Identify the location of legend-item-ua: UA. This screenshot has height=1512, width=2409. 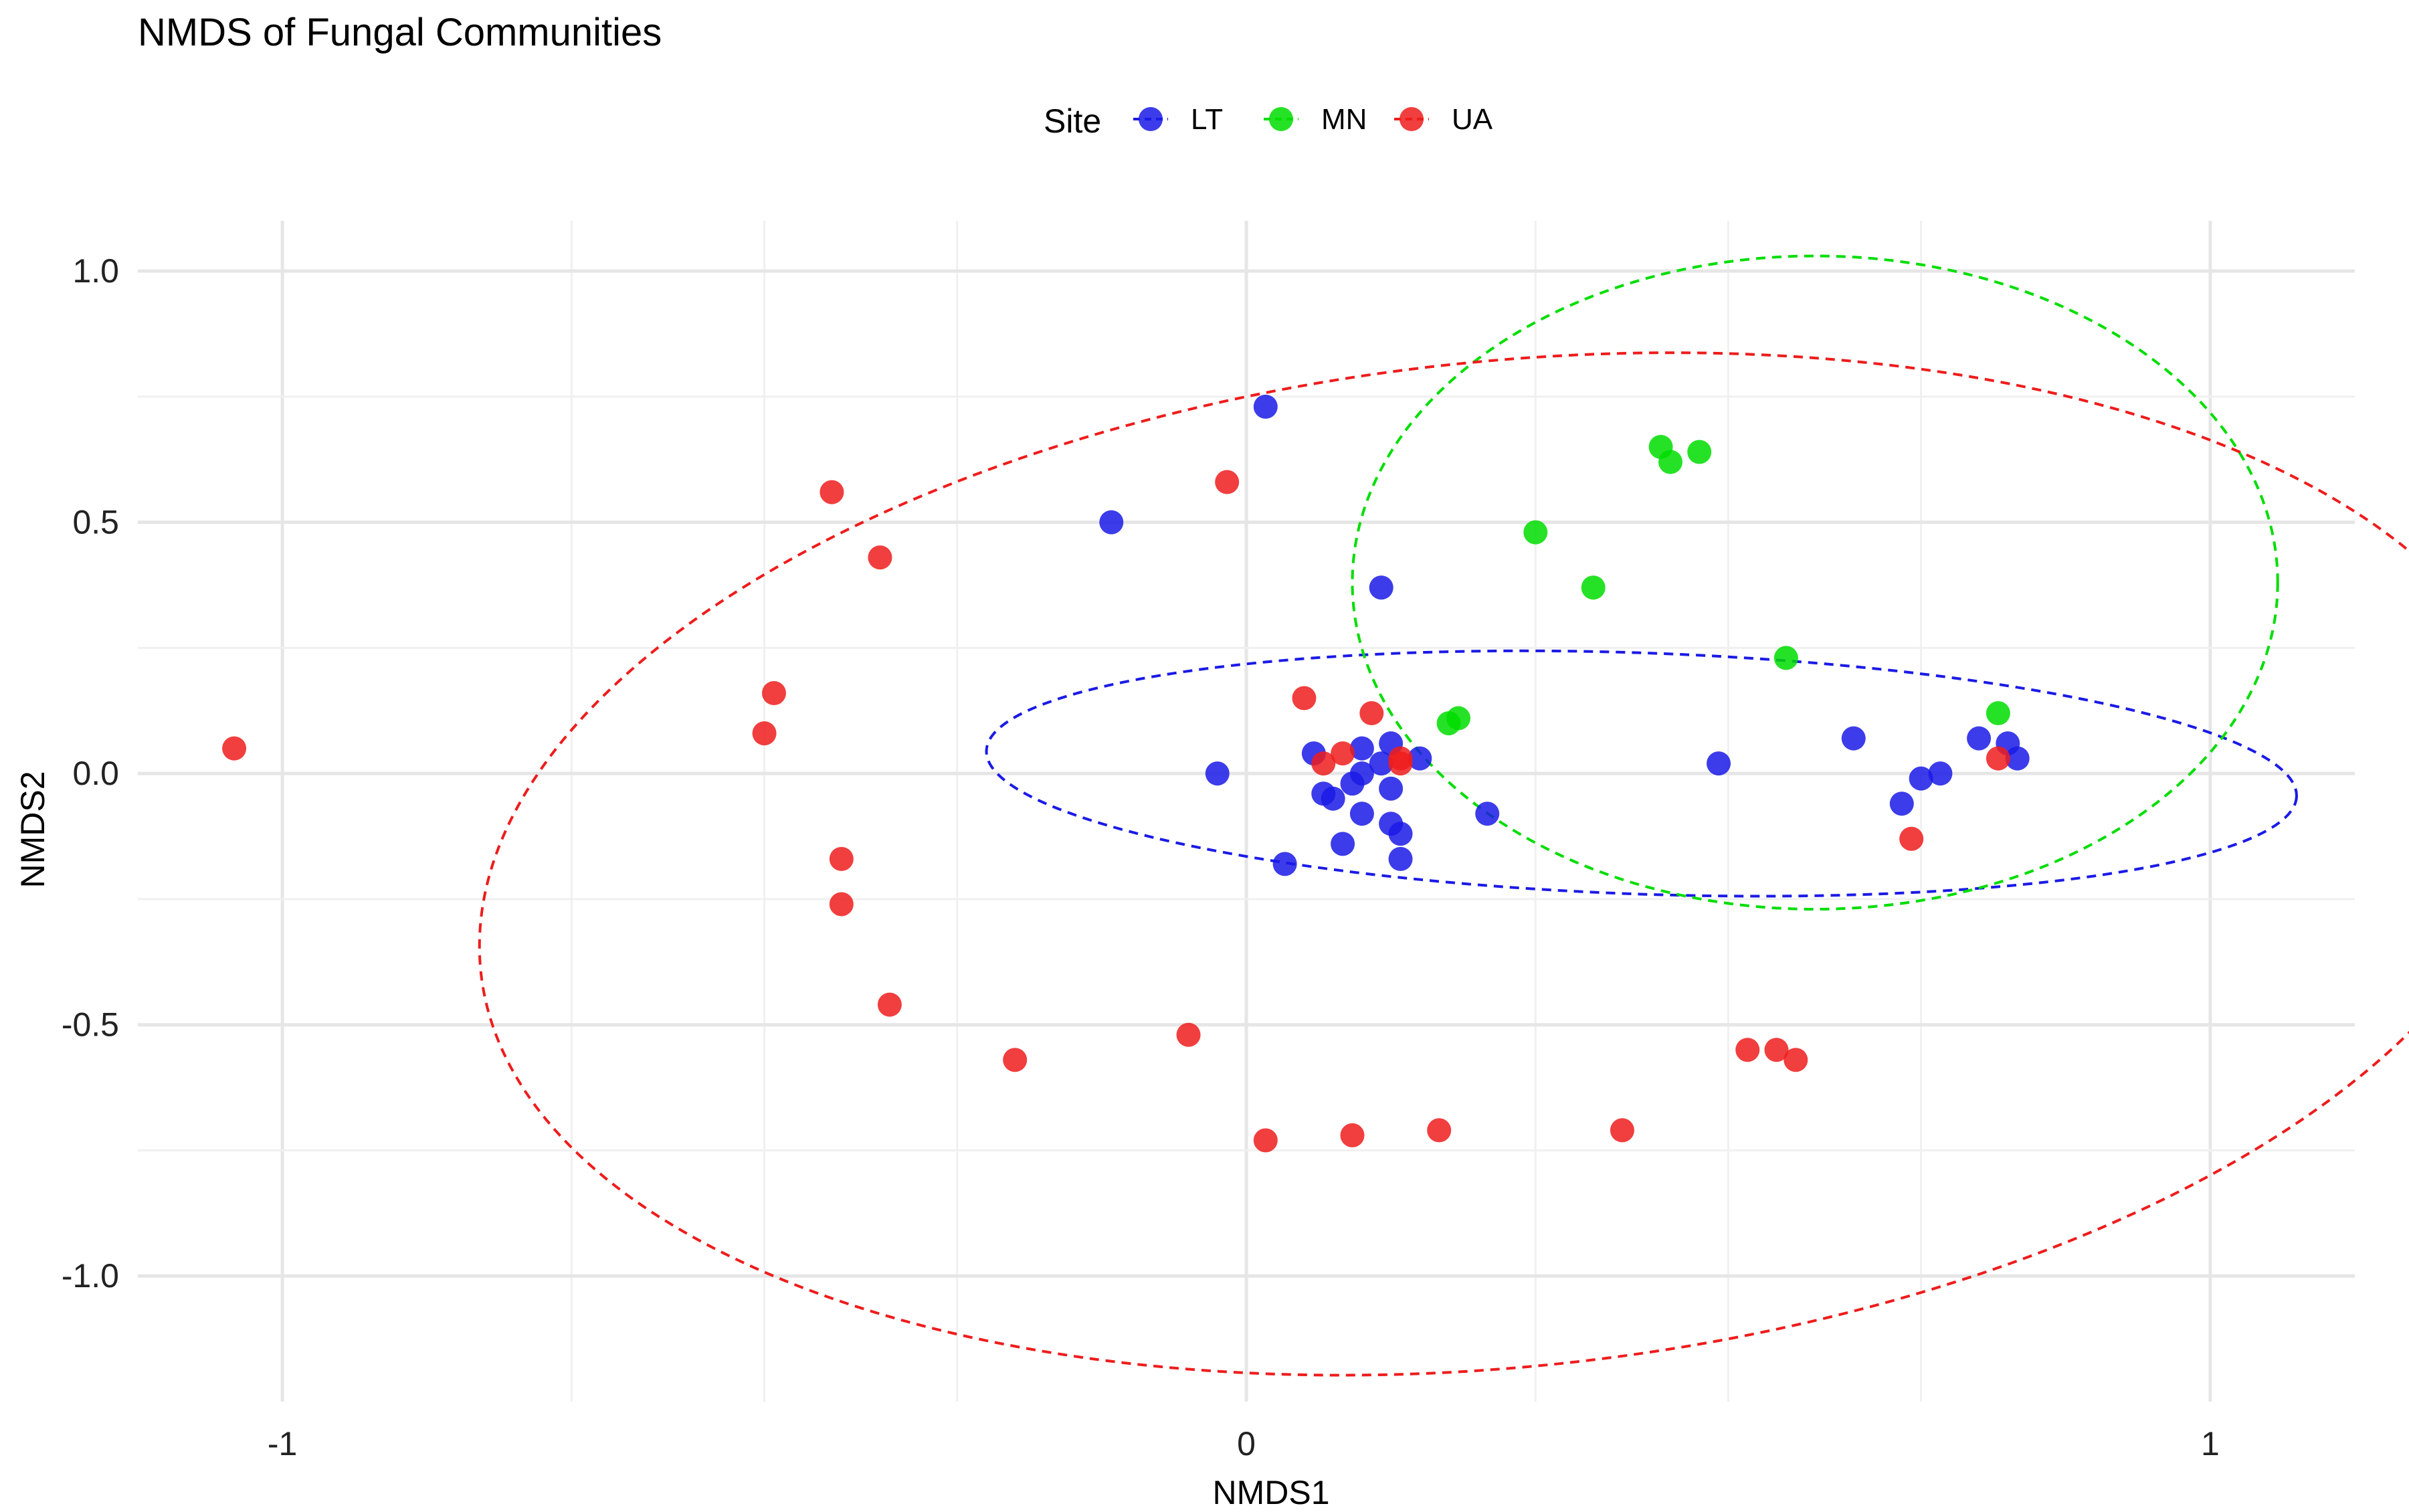
(1444, 119).